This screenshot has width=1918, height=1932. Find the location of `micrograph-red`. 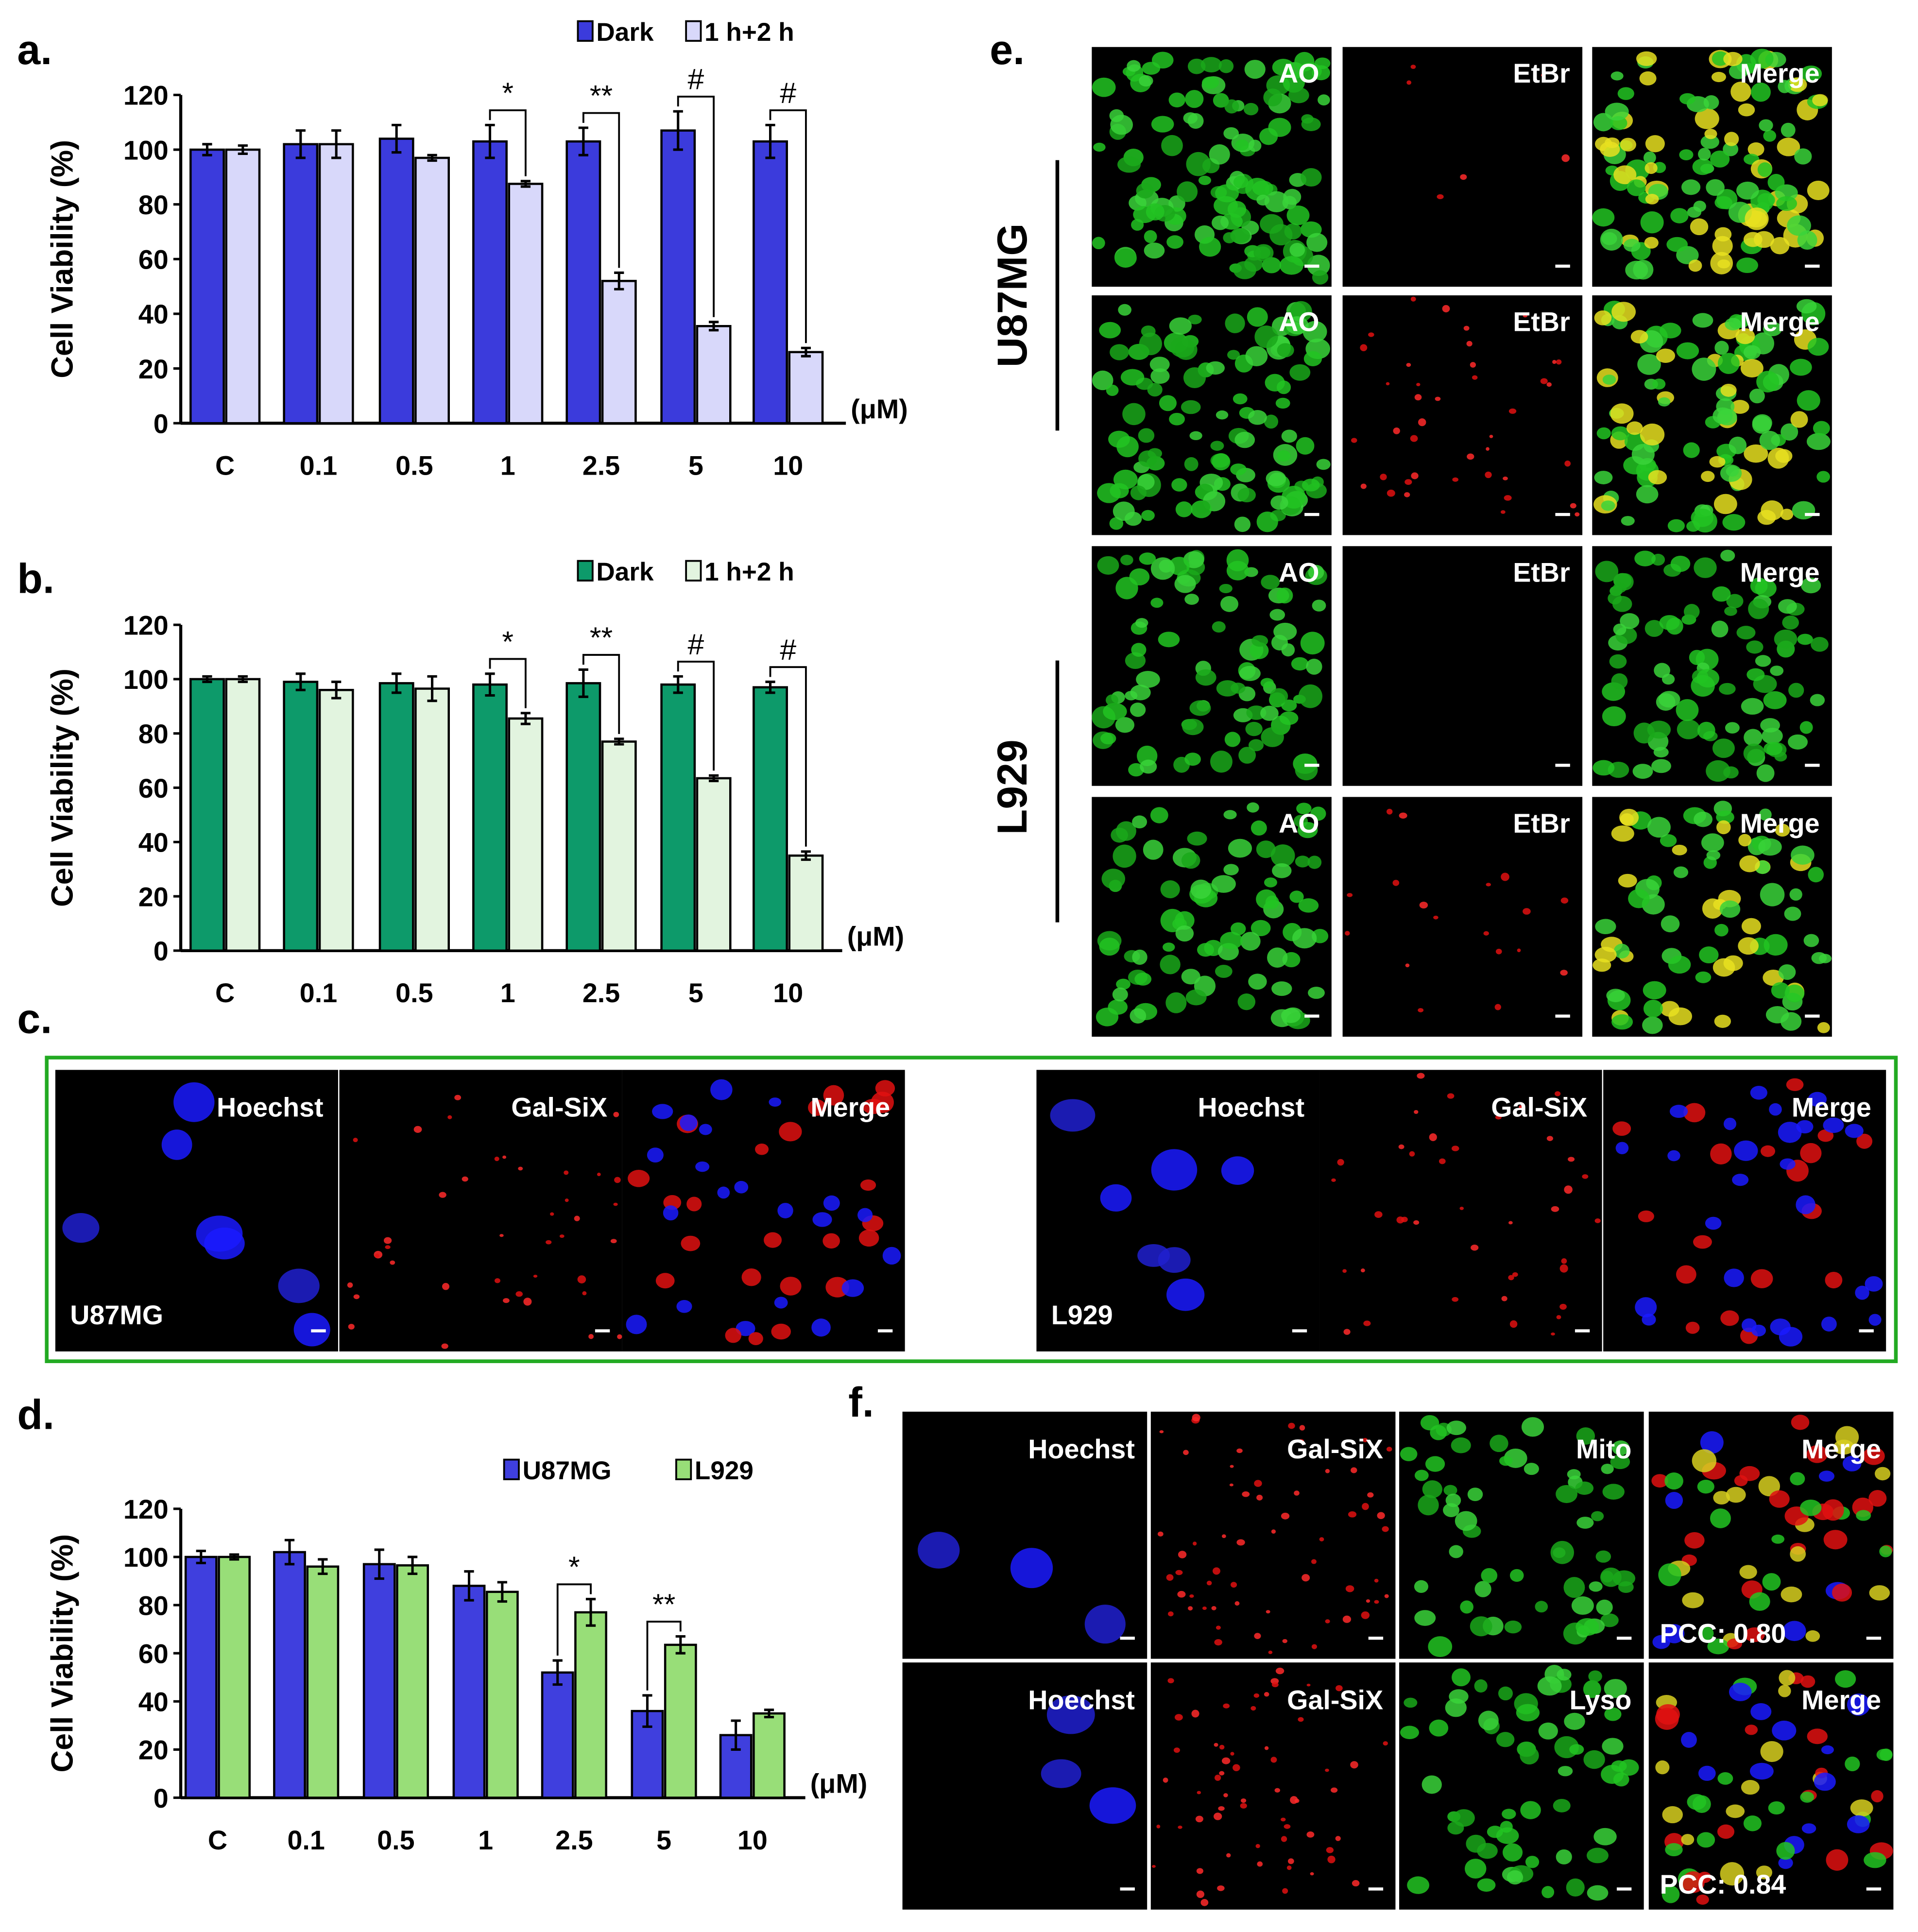

micrograph-red is located at coordinates (480, 1210).